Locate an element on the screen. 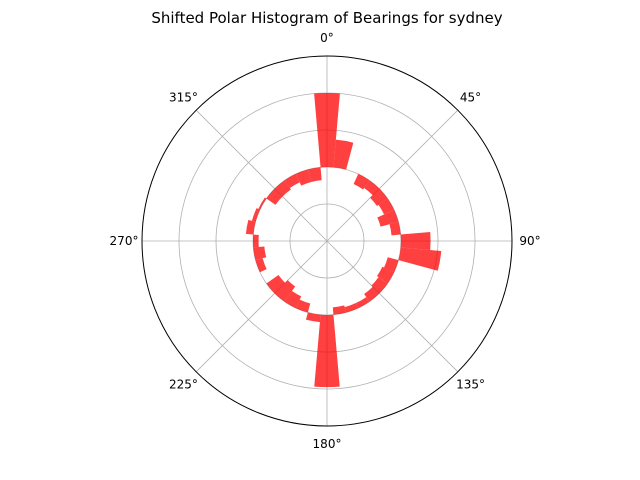 Image resolution: width=640 pixels, height=480 pixels. theta-tick-label: 180° is located at coordinates (327, 444).